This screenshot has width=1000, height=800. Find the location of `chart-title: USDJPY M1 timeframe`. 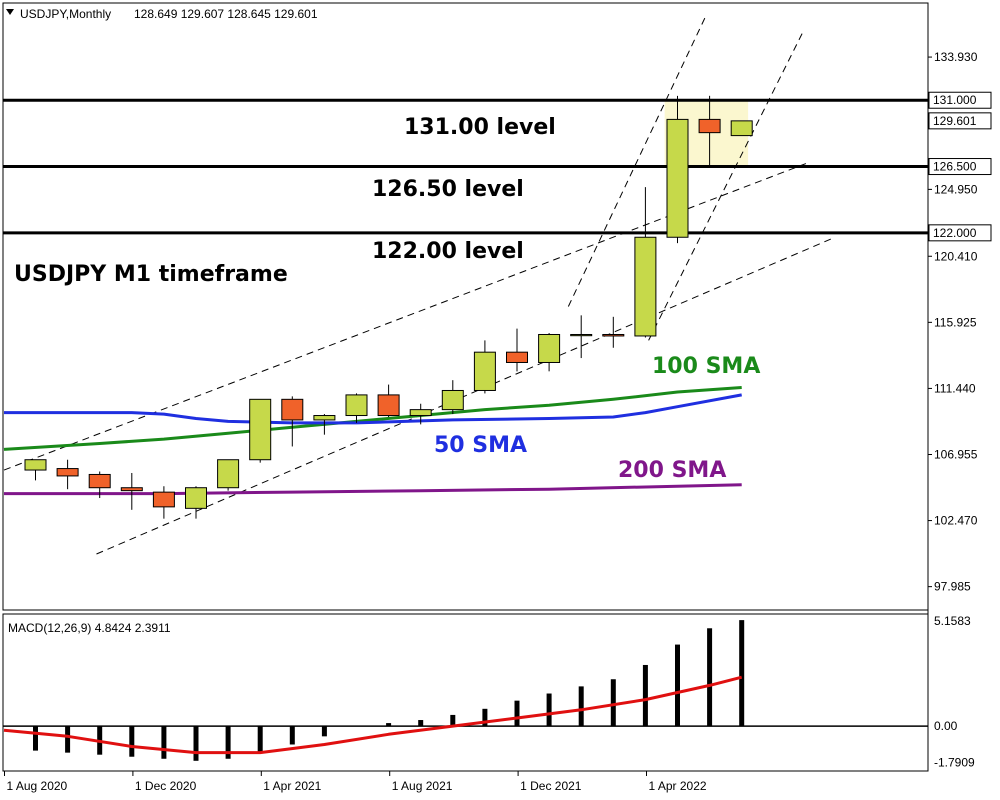

chart-title: USDJPY M1 timeframe is located at coordinates (151, 274).